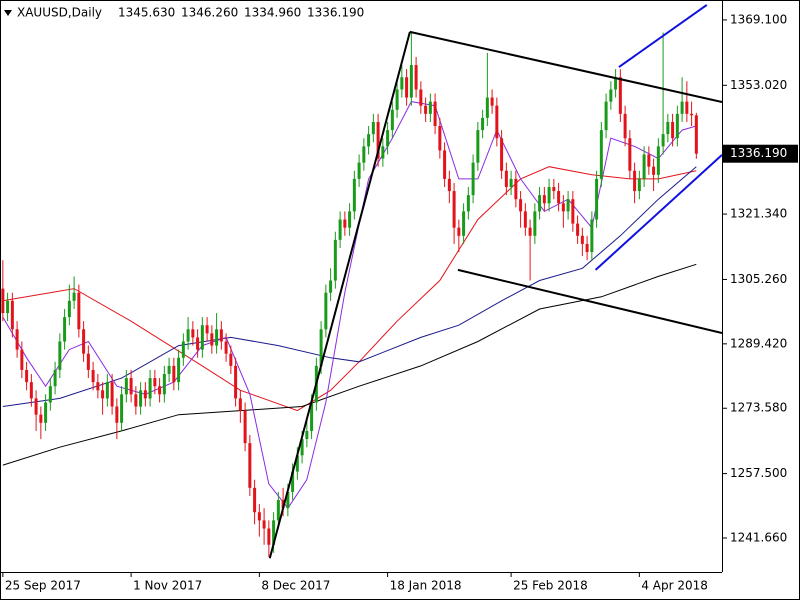 This screenshot has width=800, height=600. What do you see at coordinates (758, 19) in the screenshot?
I see `y-tick-label: 1369.100` at bounding box center [758, 19].